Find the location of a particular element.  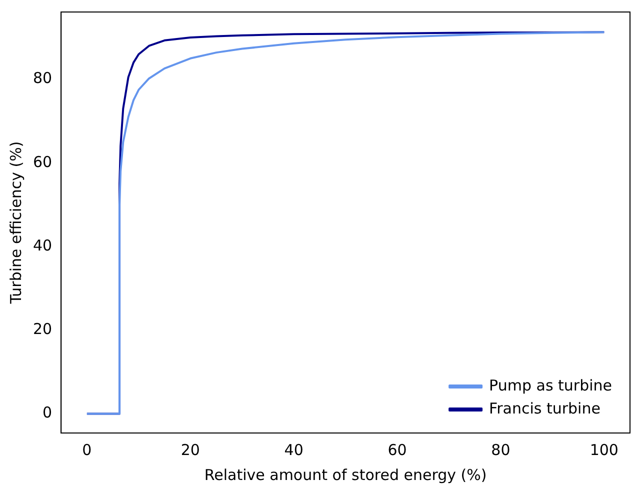

y-tick-label: 60 is located at coordinates (42, 161).